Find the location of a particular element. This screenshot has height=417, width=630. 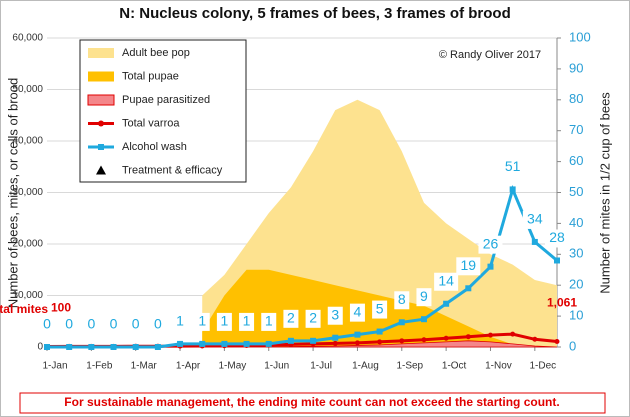

data-label: 5 is located at coordinates (380, 308).